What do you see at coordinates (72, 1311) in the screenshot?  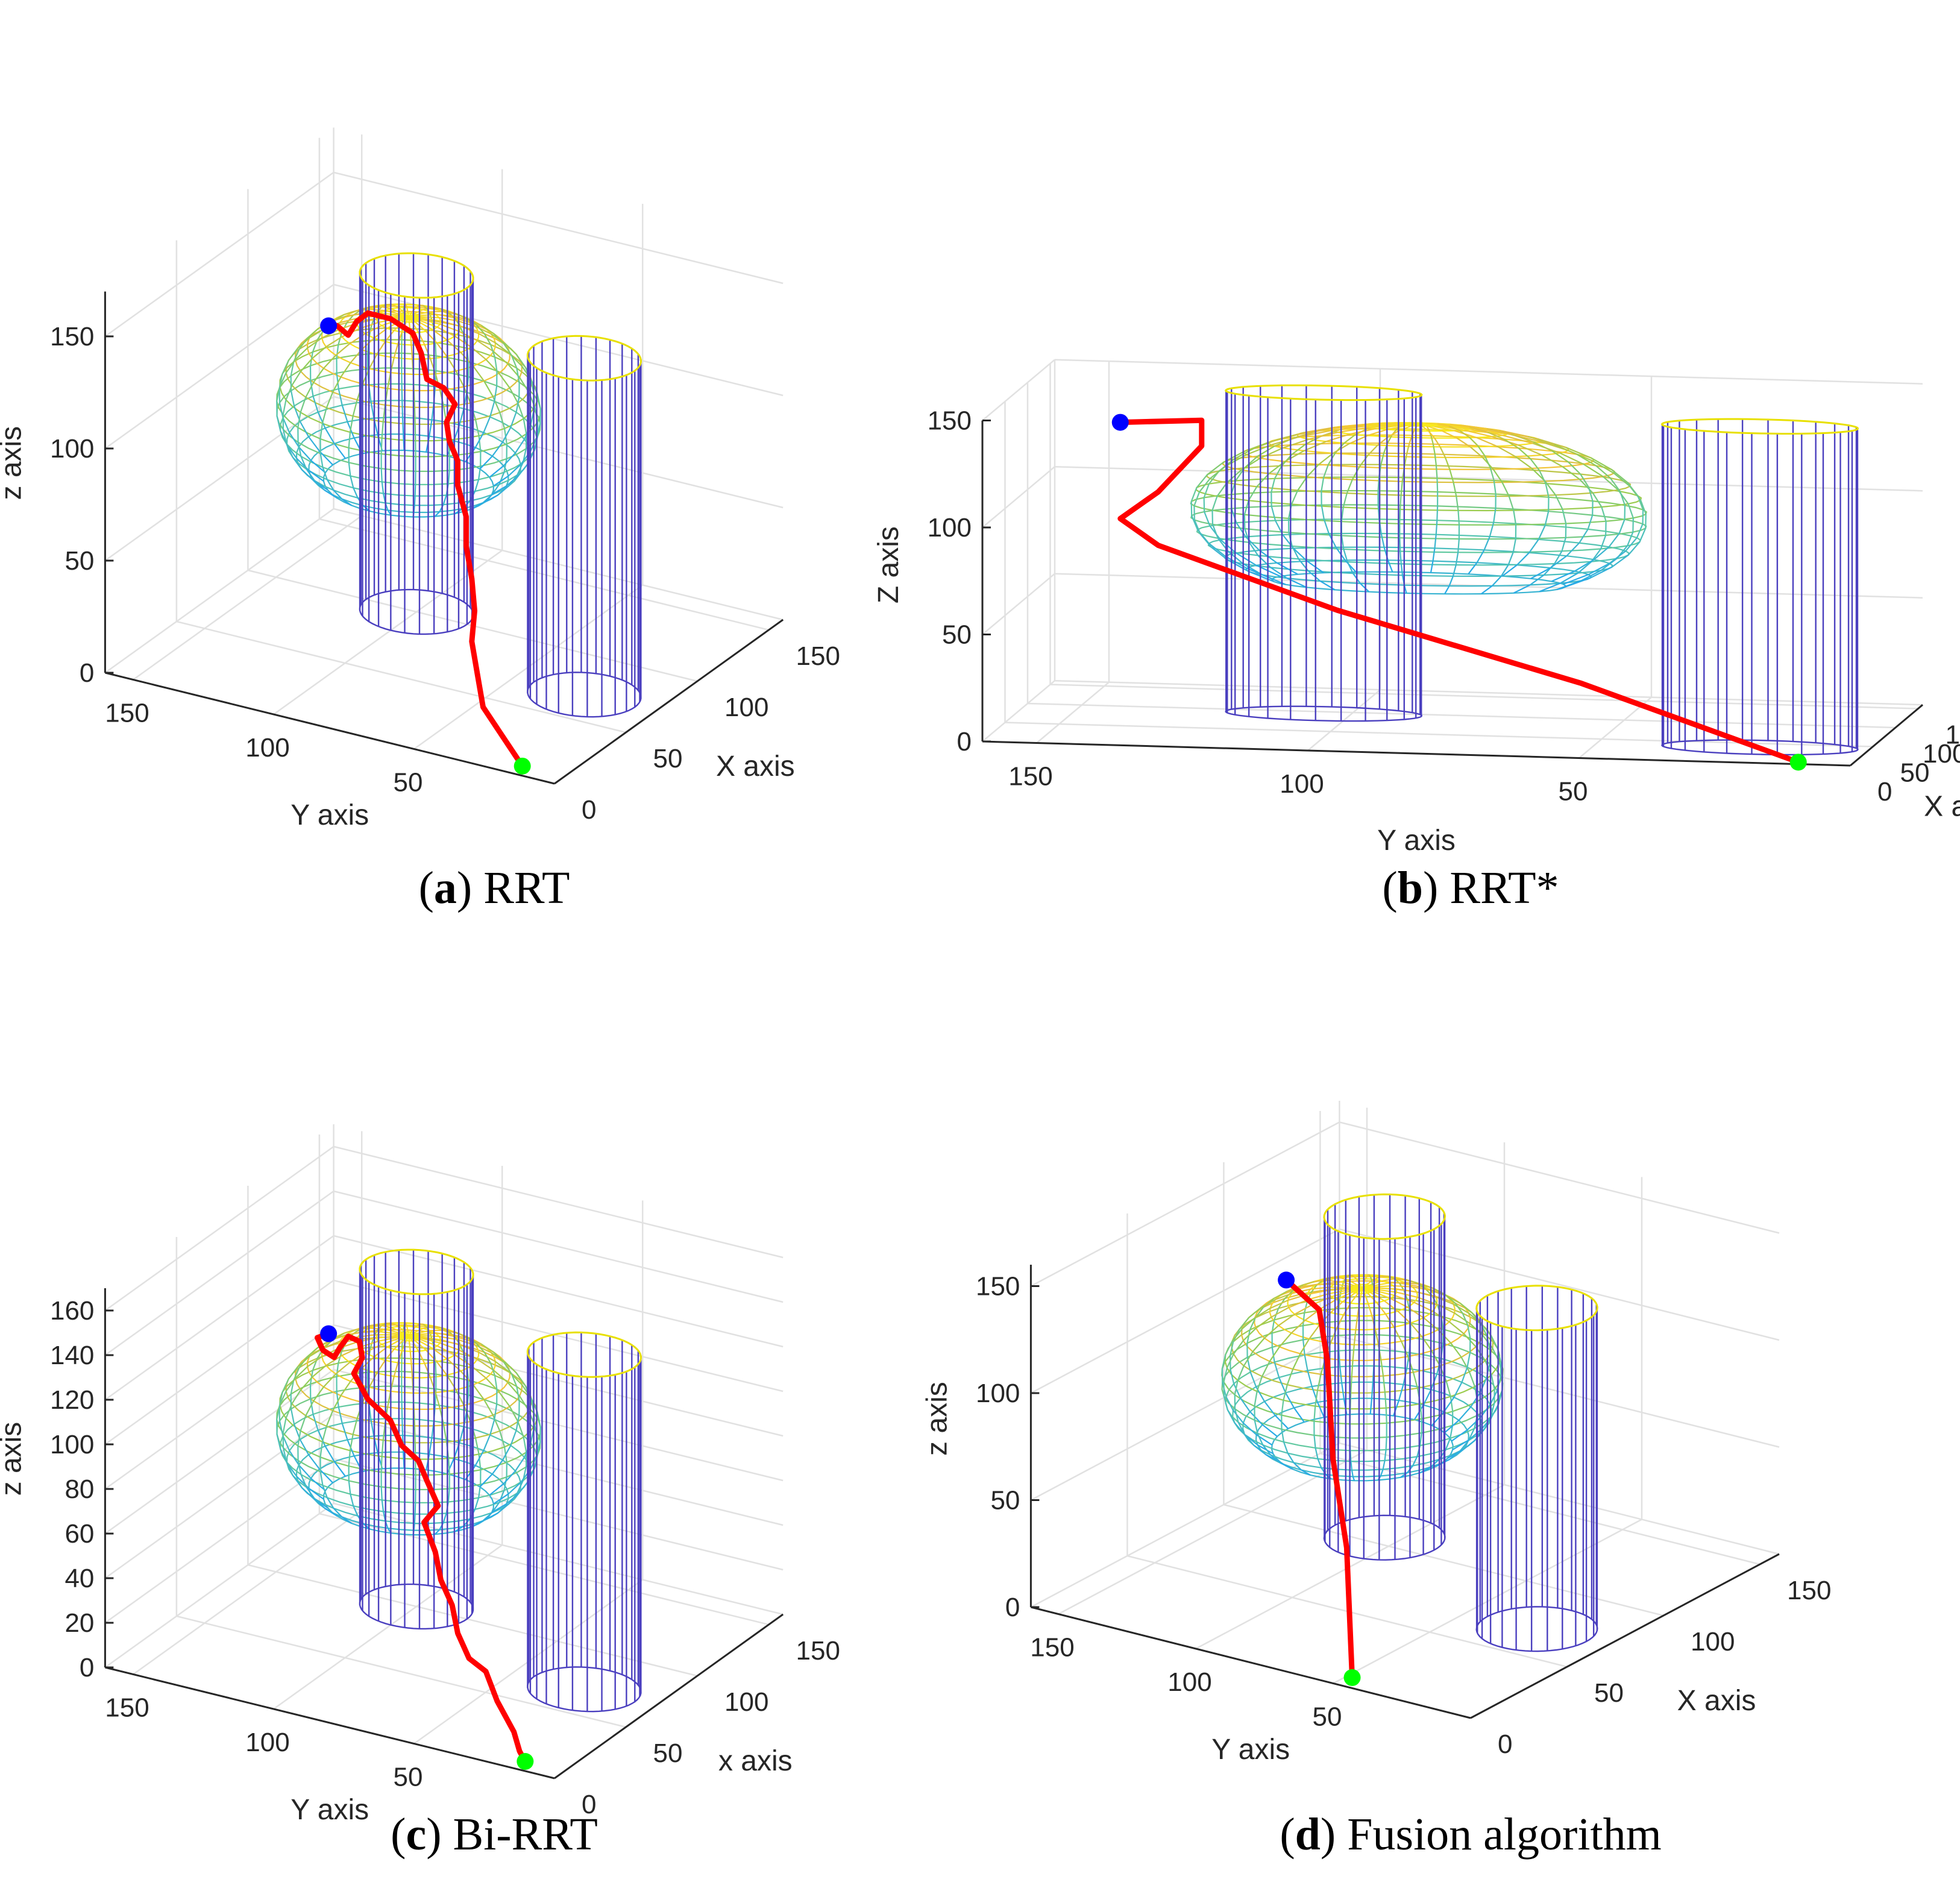 I see `z-tick-label: 160` at bounding box center [72, 1311].